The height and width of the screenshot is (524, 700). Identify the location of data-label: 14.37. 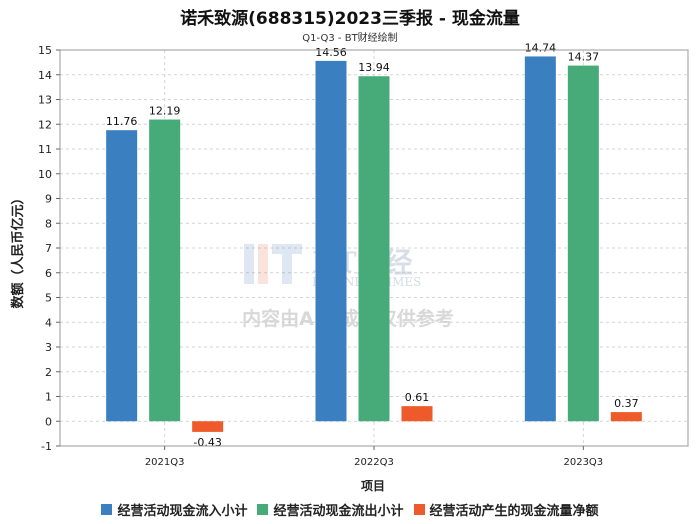
(584, 57).